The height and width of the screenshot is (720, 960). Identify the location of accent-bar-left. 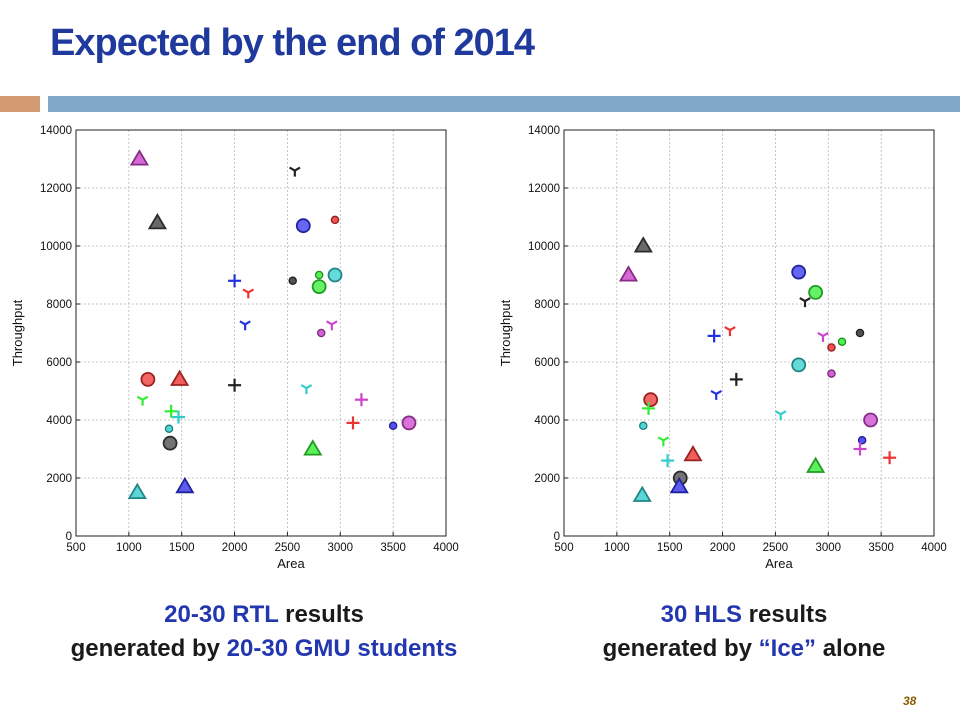
(20, 104).